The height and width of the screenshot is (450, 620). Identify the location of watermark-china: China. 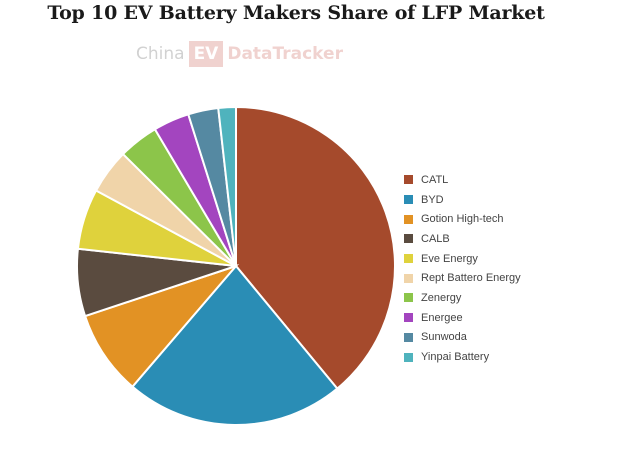
(160, 54).